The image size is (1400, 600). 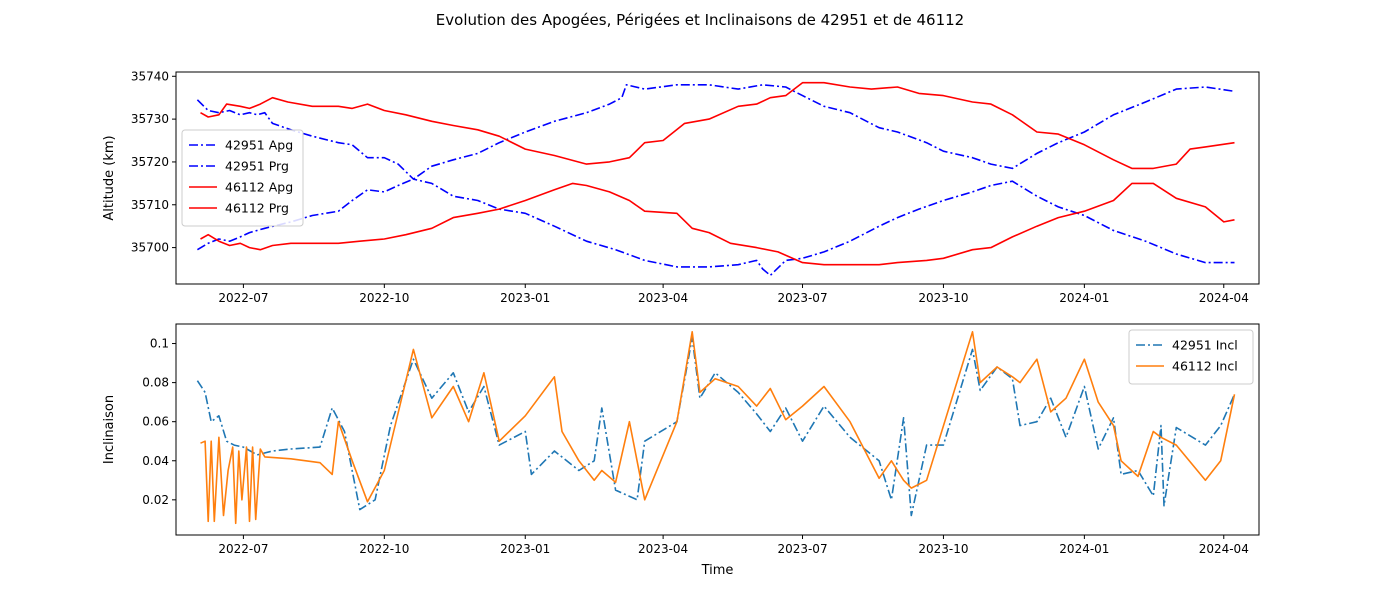 I want to click on y-tick-label: 0.06, so click(x=155, y=422).